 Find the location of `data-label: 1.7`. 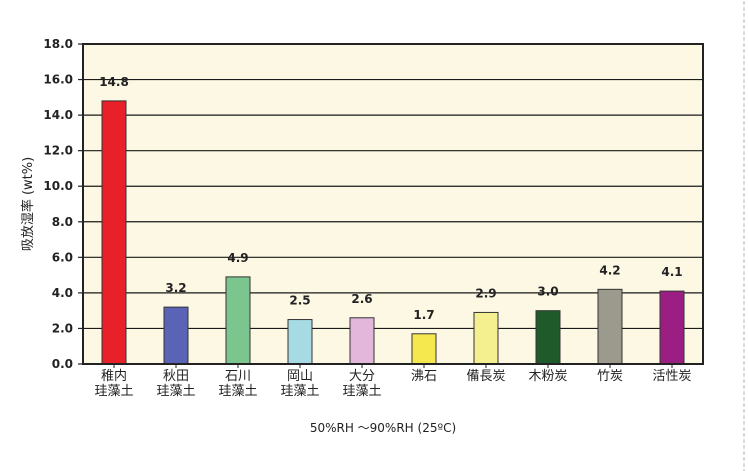

data-label: 1.7 is located at coordinates (423, 315).